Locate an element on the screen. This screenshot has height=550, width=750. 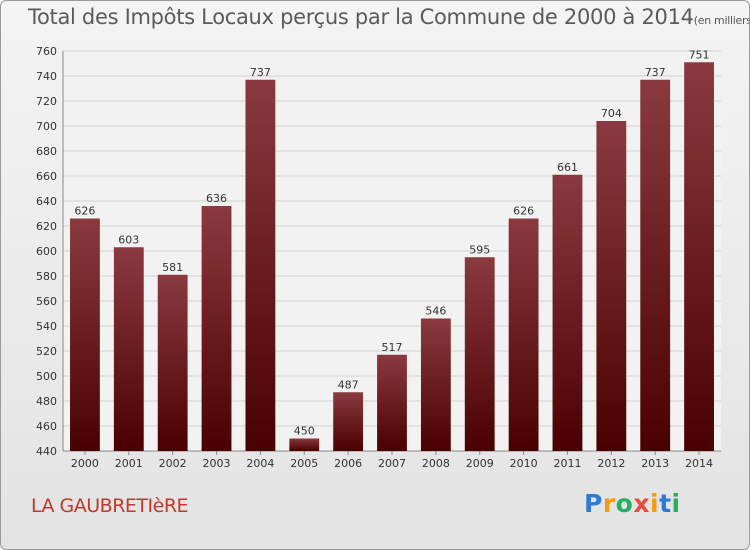
x-tick-label: 2010 is located at coordinates (524, 463).